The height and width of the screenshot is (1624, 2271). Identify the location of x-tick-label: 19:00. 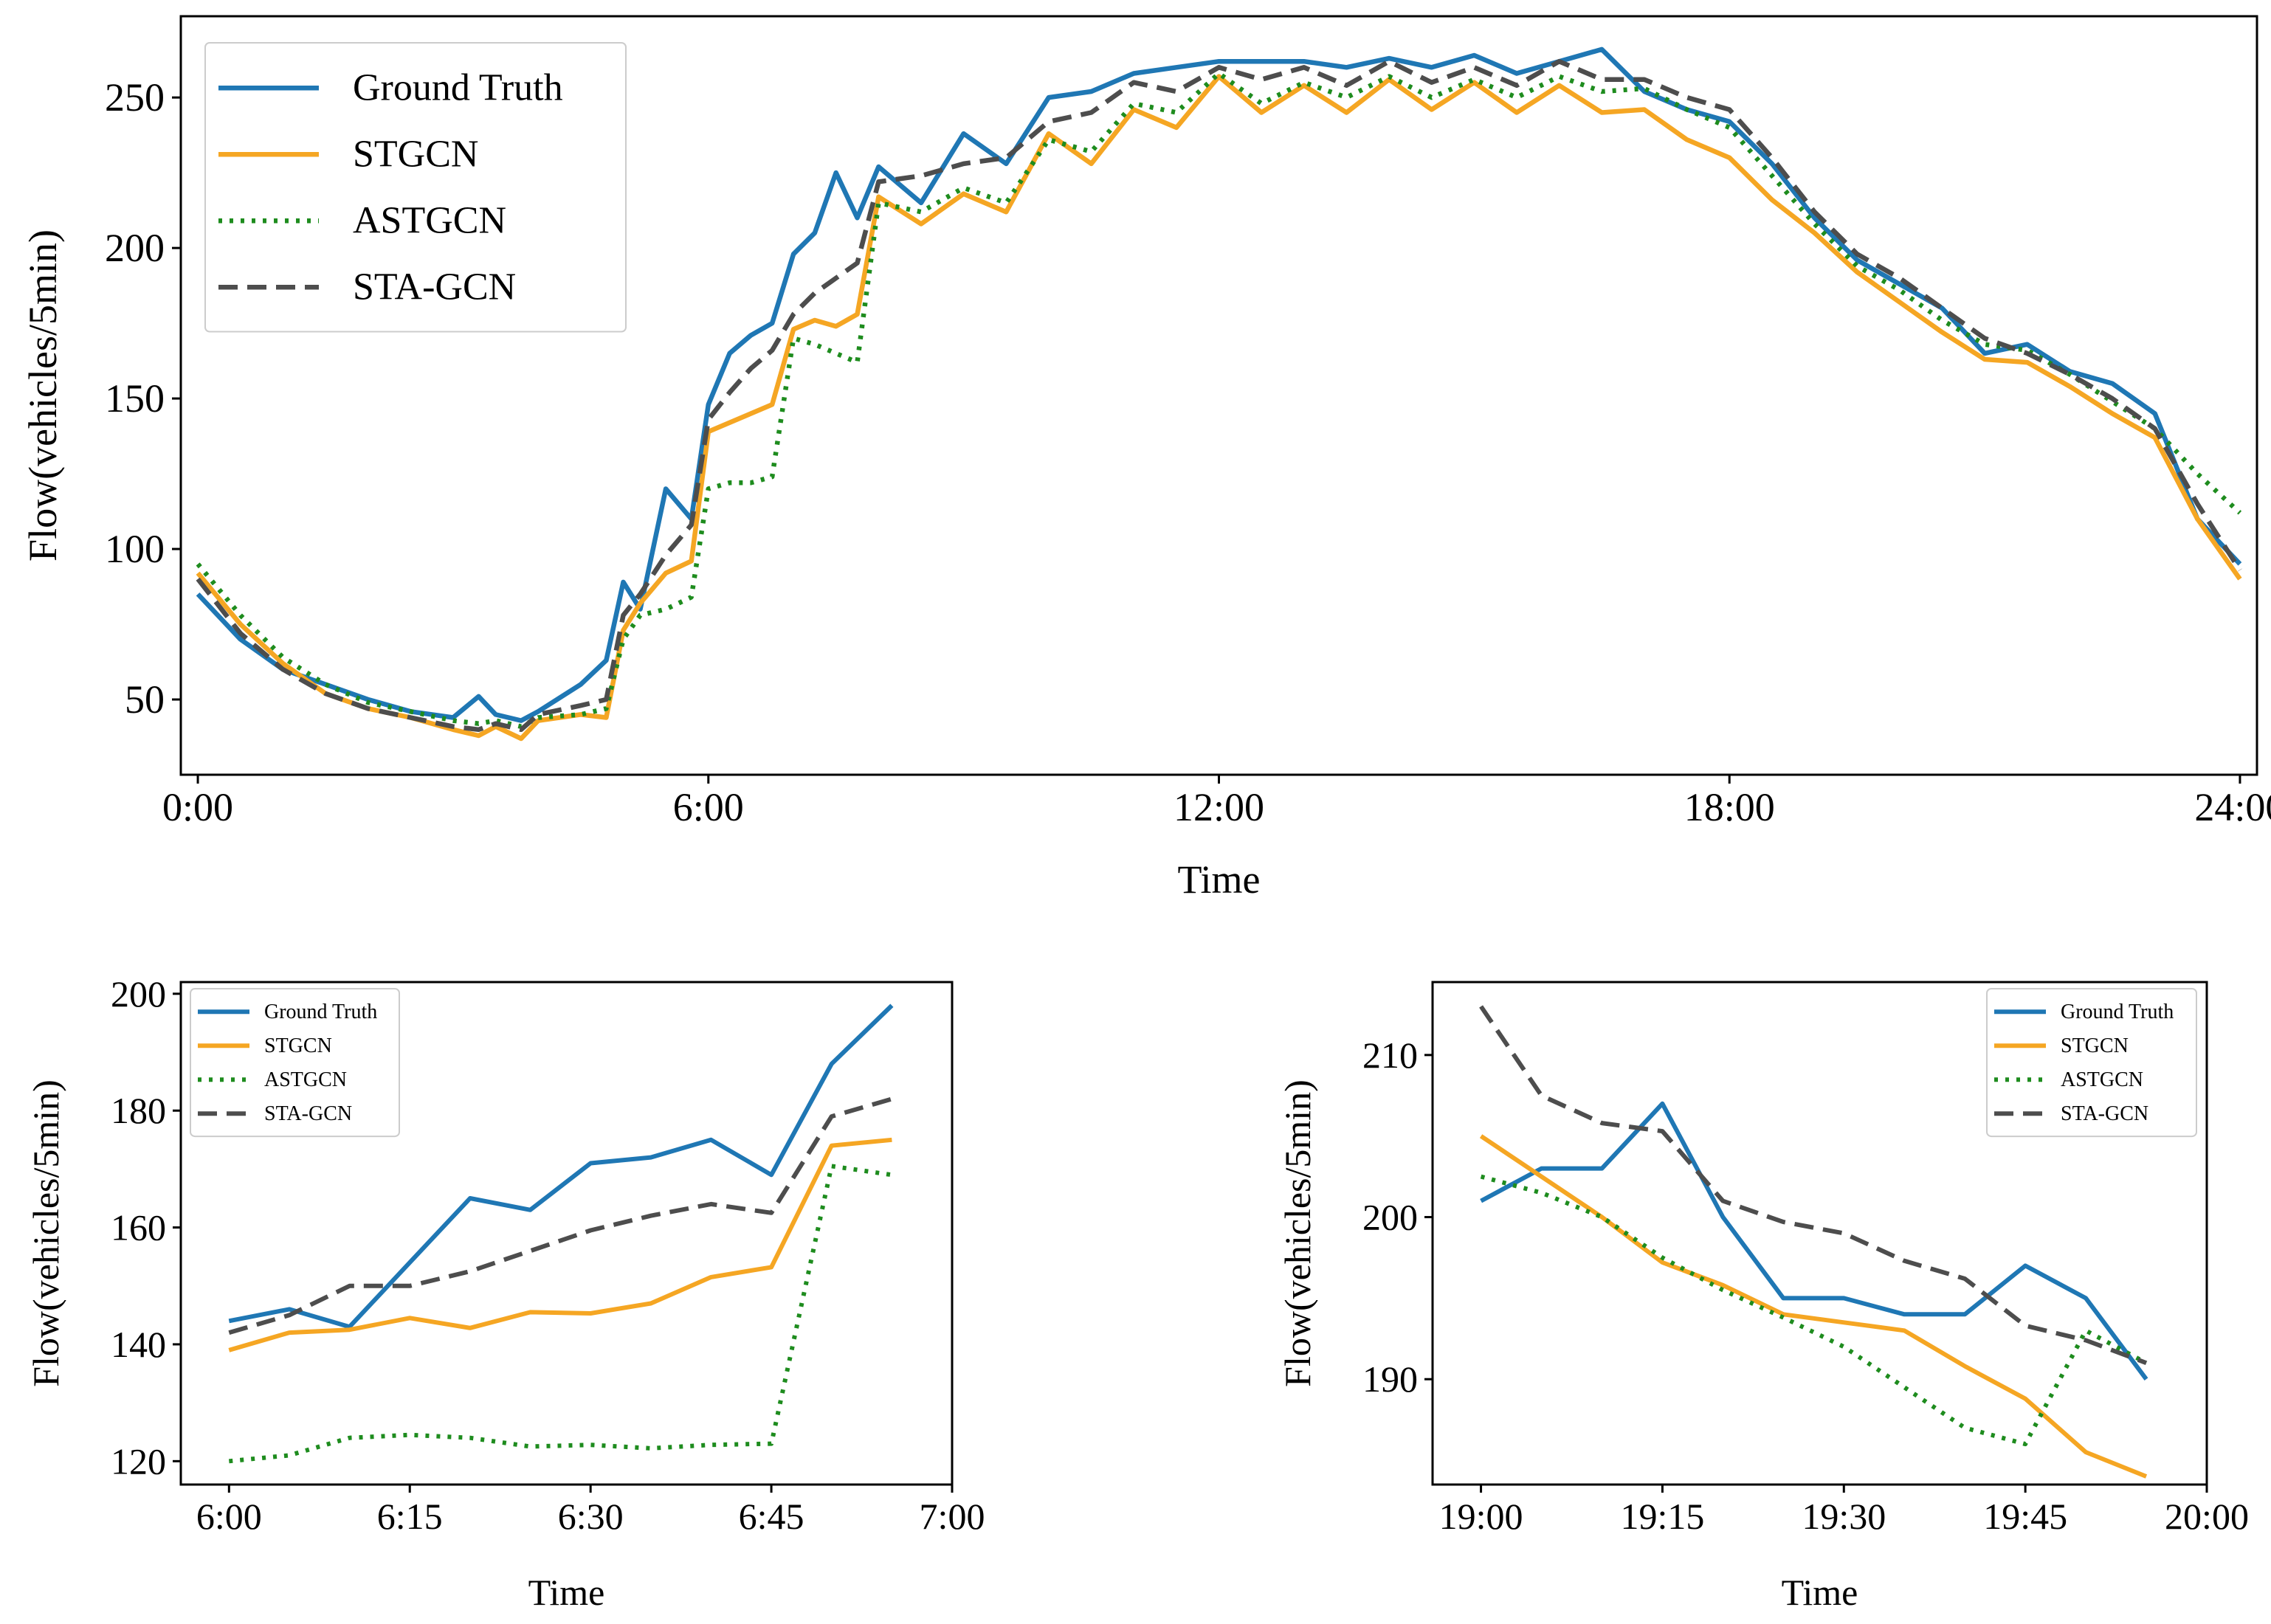
(1481, 1516).